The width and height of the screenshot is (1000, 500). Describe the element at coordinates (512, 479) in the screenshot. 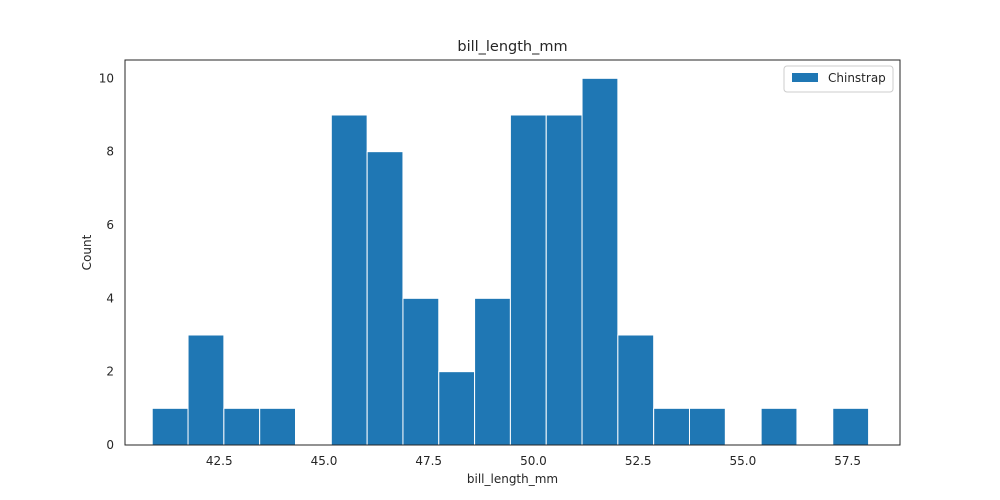

I see `x-axis-label: bill_length_mm` at that location.